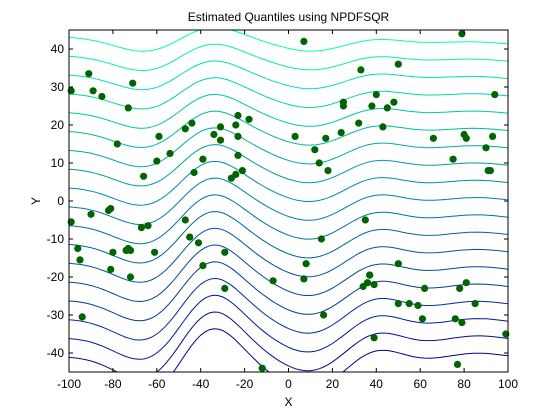  What do you see at coordinates (56, 315) in the screenshot?
I see `y-tick-label: -30` at bounding box center [56, 315].